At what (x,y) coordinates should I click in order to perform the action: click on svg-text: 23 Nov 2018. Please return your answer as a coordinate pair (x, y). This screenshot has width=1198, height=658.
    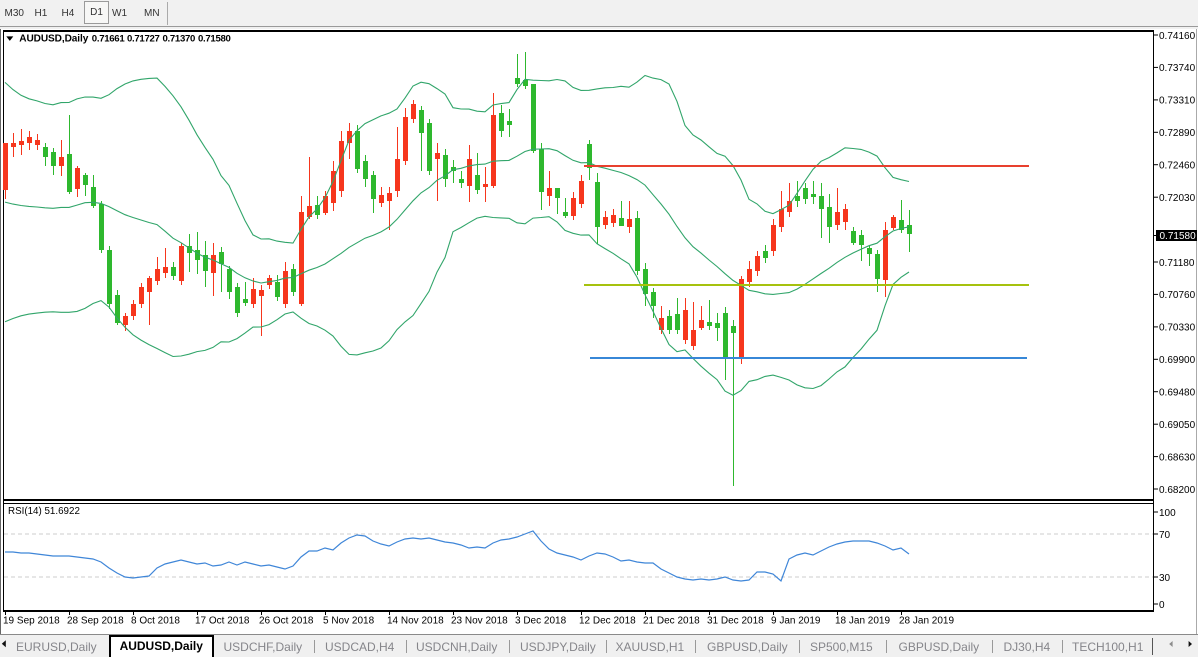
    Looking at the image, I should click on (479, 621).